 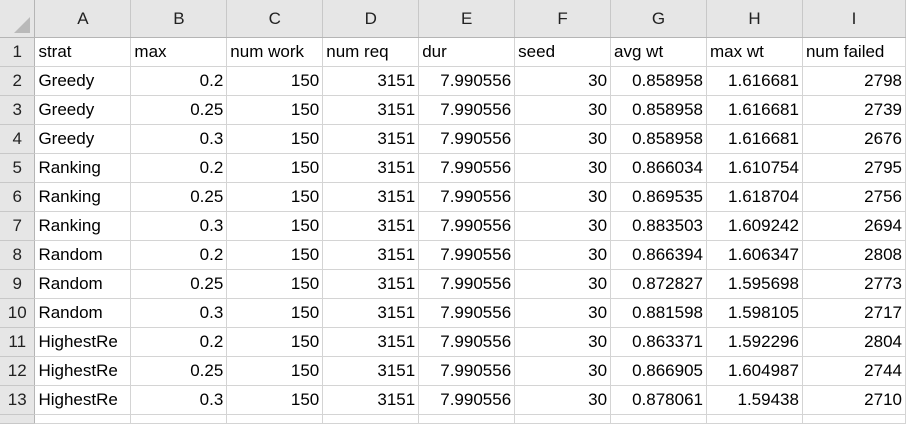 What do you see at coordinates (18, 197) in the screenshot?
I see `row-header: 6` at bounding box center [18, 197].